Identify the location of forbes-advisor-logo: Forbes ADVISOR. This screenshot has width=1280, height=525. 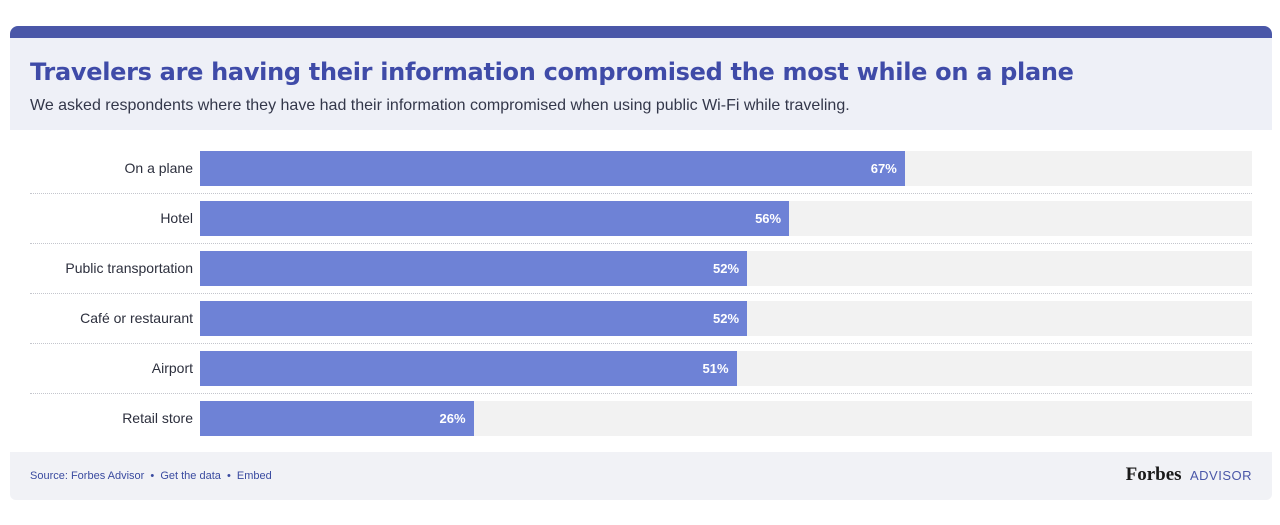
(1189, 475).